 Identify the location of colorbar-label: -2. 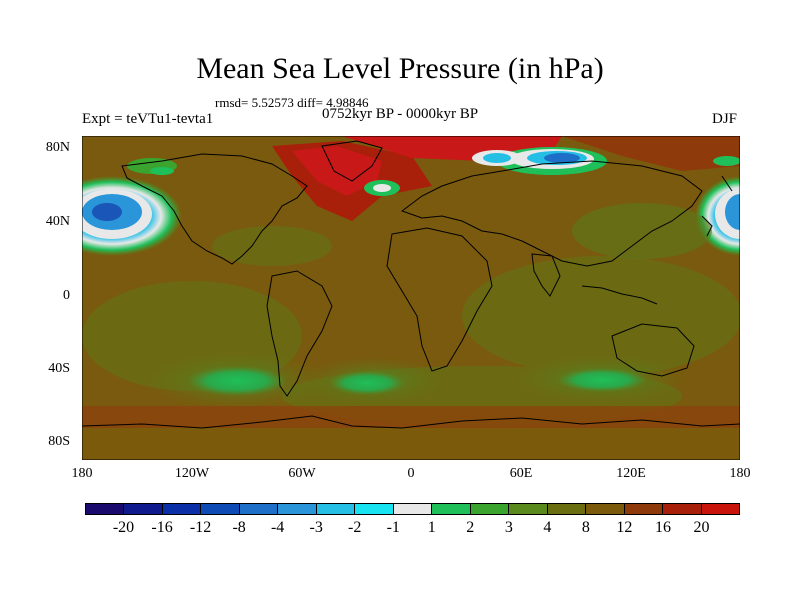
(355, 527).